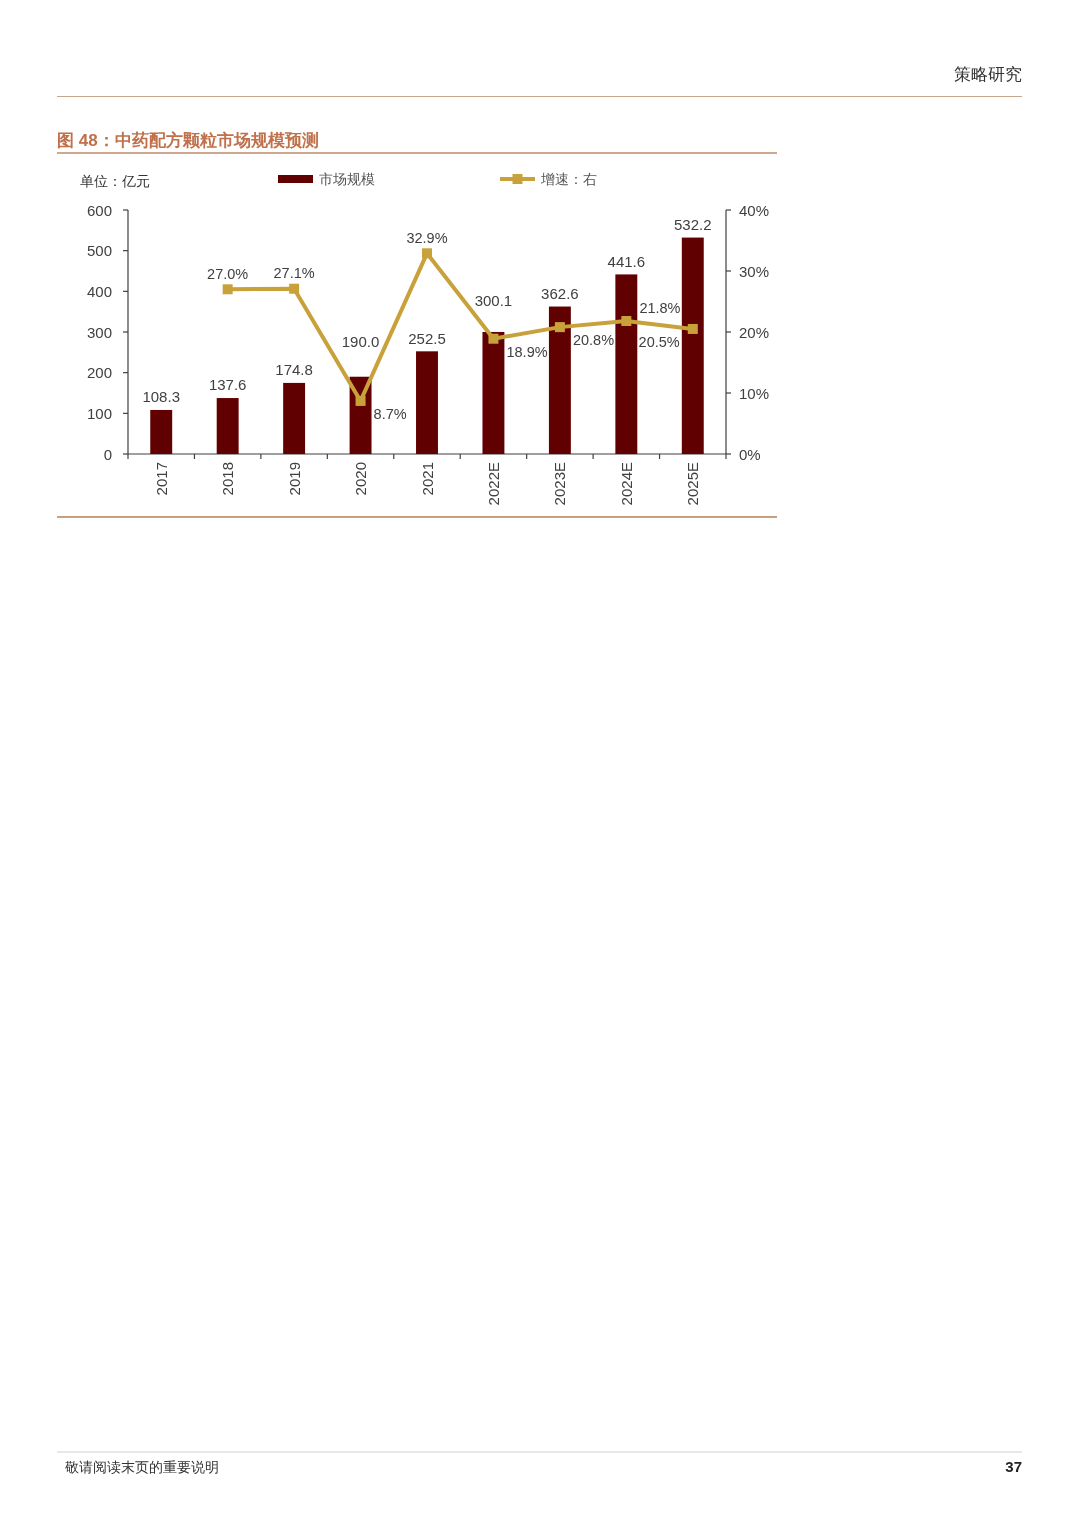 The width and height of the screenshot is (1080, 1528). What do you see at coordinates (754, 332) in the screenshot?
I see `y2-tick-label: 20%` at bounding box center [754, 332].